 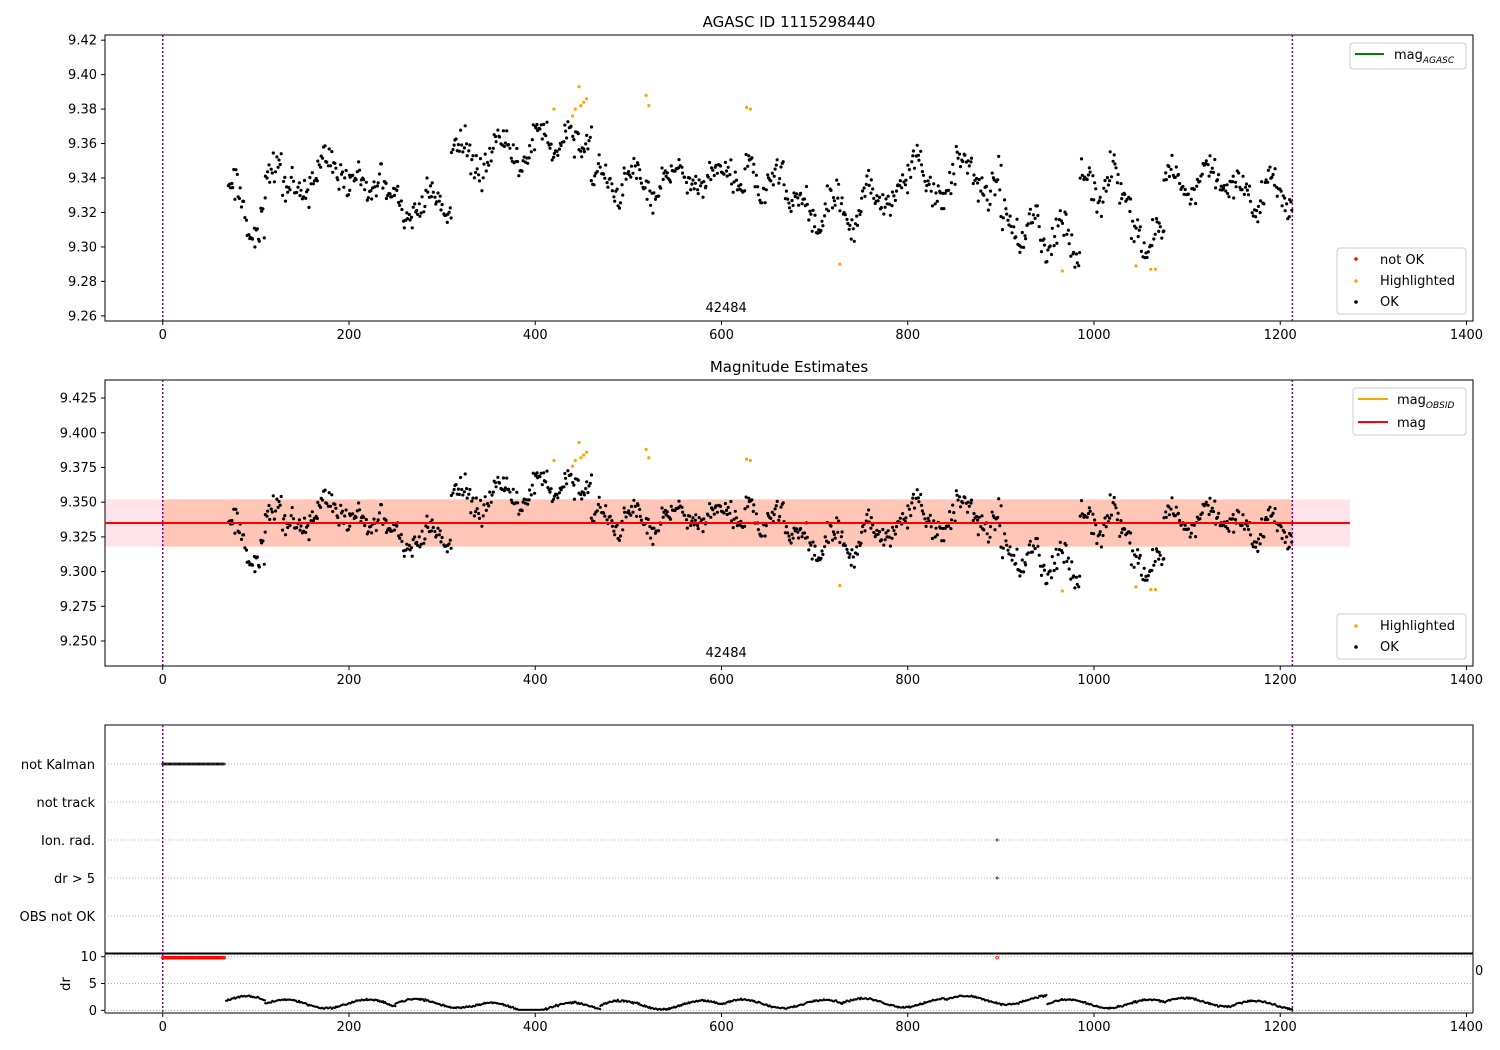 I want to click on legend-label-not-ok: not OK, so click(x=1402, y=260).